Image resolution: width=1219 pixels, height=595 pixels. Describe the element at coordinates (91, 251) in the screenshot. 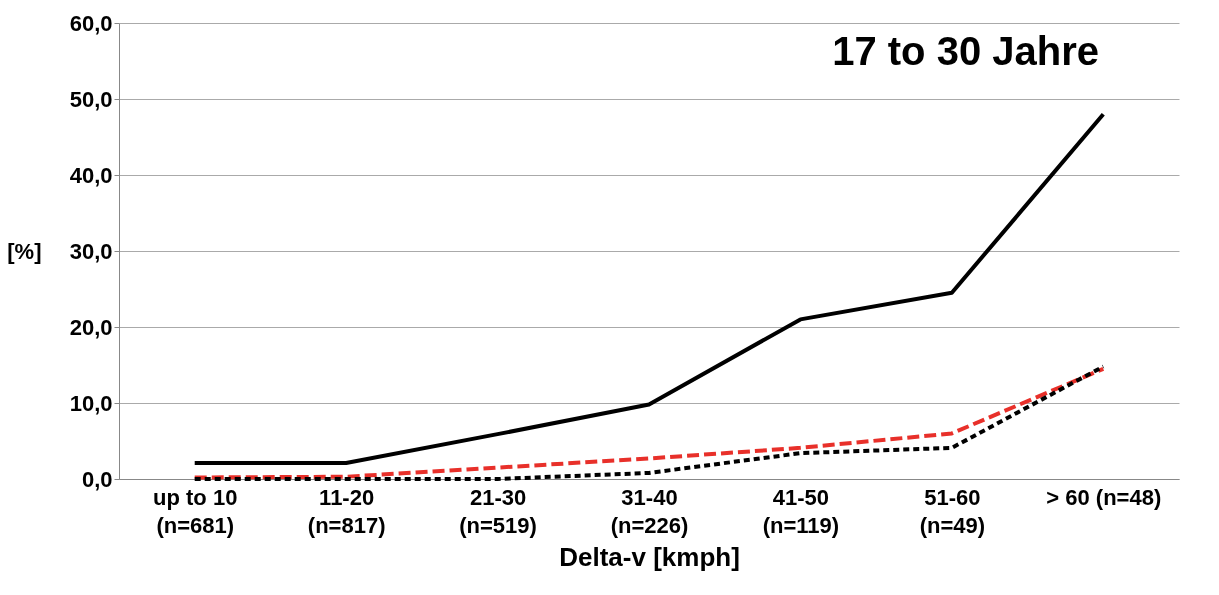

I see `y-tick-label: 30,0` at that location.